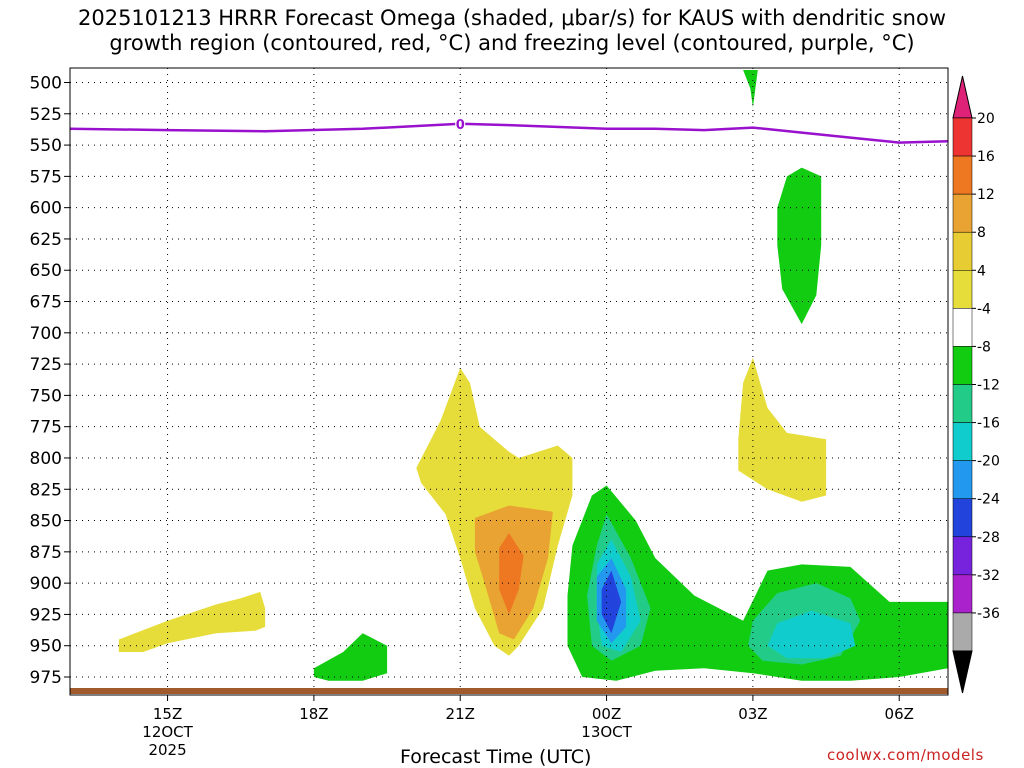 The image size is (1024, 768). Describe the element at coordinates (167, 714) in the screenshot. I see `x-tick-label: 15Z` at that location.